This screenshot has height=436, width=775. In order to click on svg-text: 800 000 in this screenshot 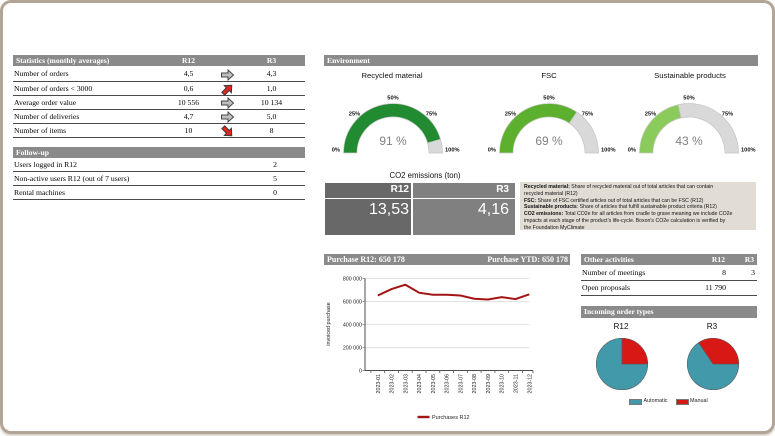, I will do `click(352, 279)`.